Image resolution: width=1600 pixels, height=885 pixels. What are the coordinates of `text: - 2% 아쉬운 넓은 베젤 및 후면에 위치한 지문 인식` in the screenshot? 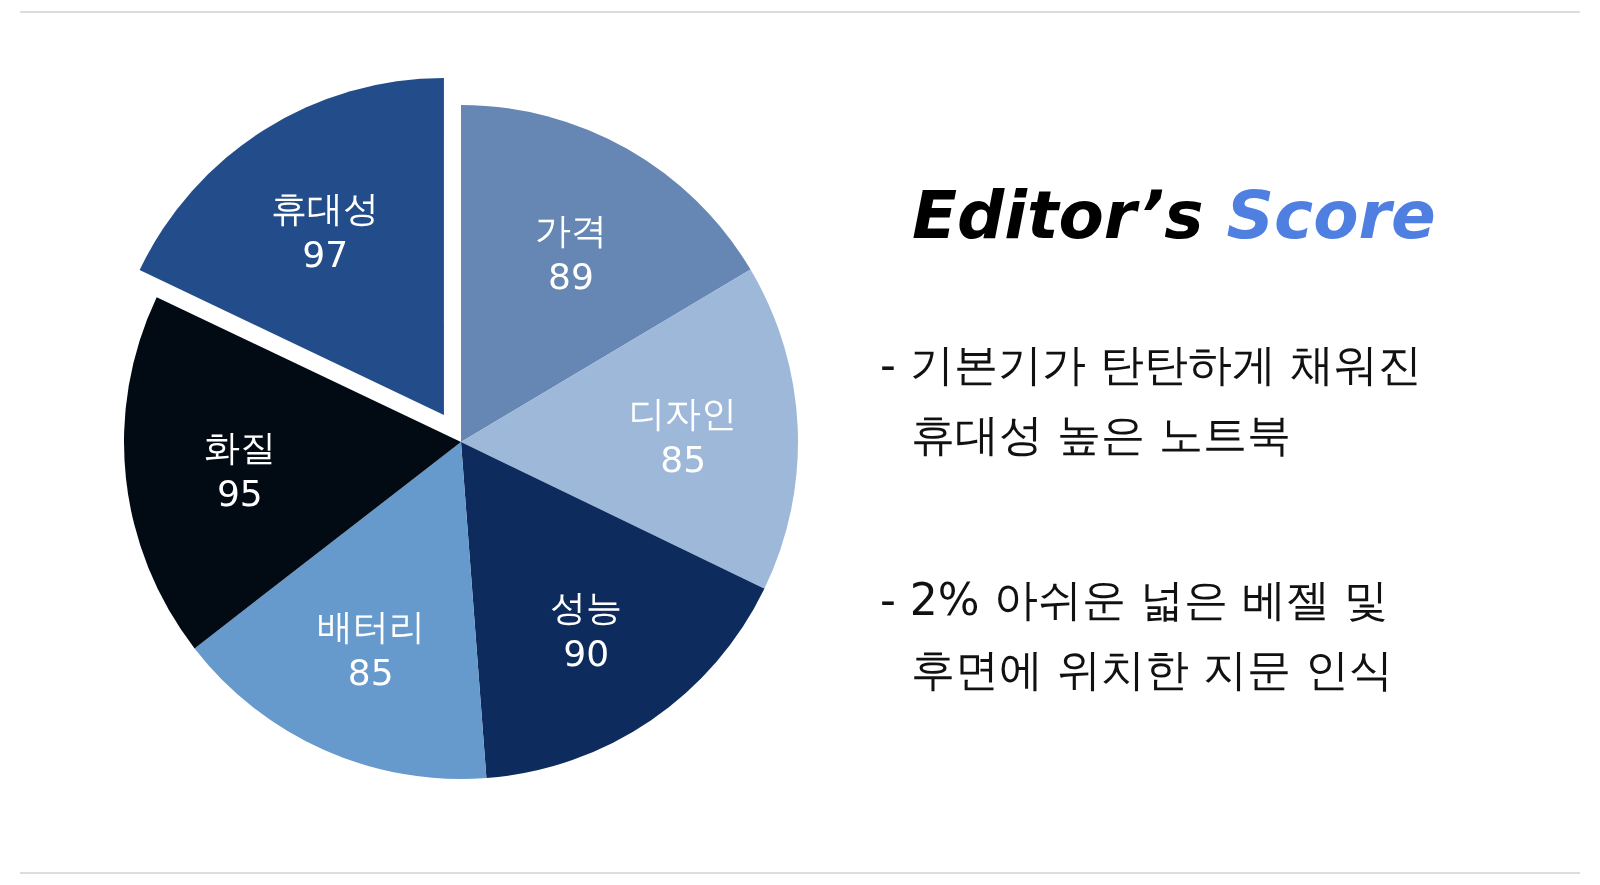 It's located at (1136, 634).